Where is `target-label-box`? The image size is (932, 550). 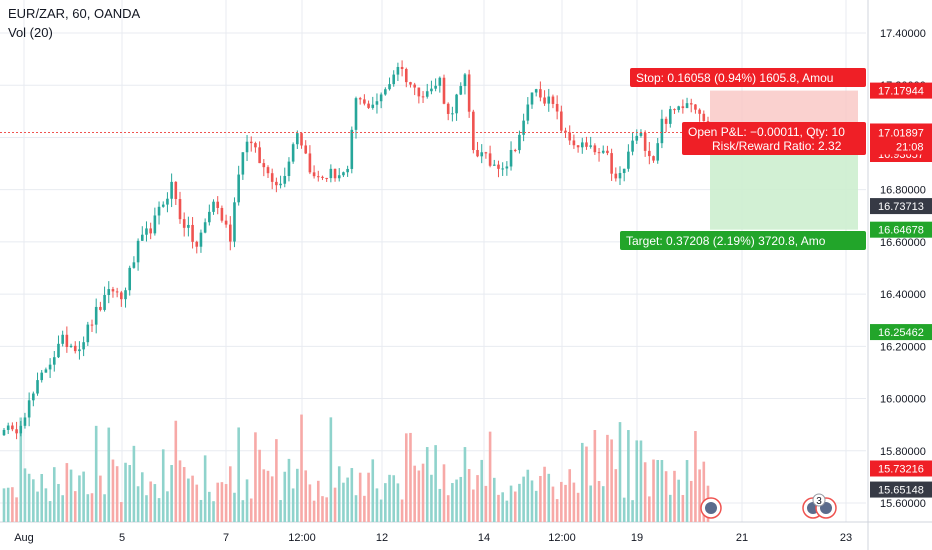 target-label-box is located at coordinates (743, 240).